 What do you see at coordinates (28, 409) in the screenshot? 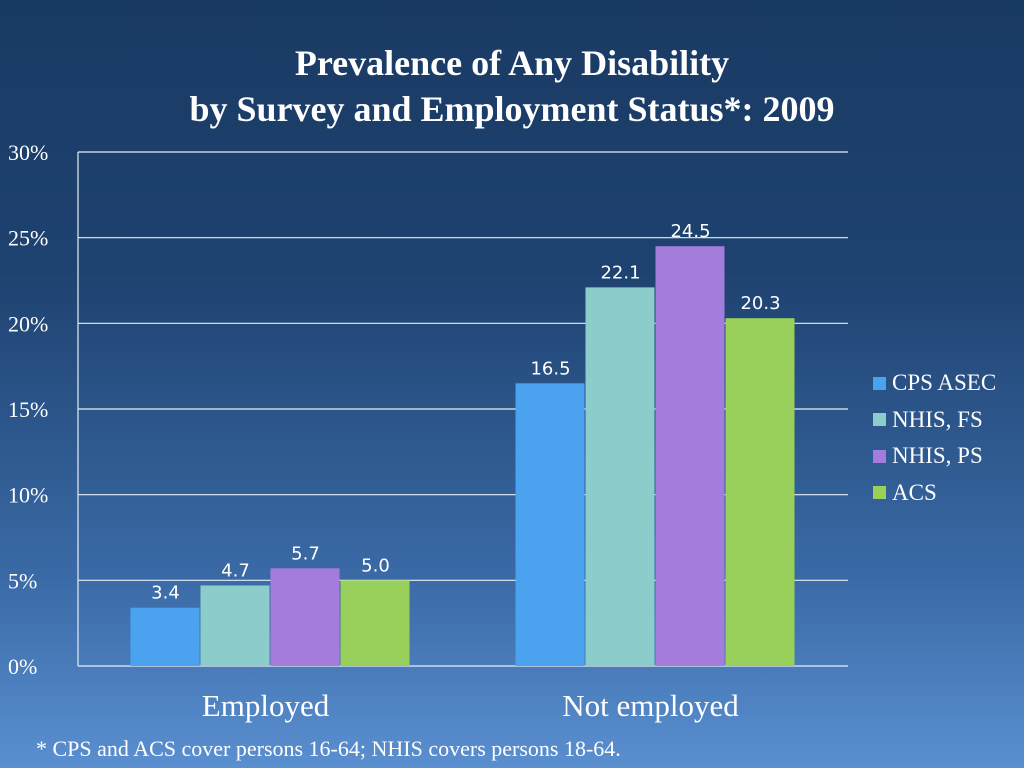
I see `y-tick-label: 15%` at bounding box center [28, 409].